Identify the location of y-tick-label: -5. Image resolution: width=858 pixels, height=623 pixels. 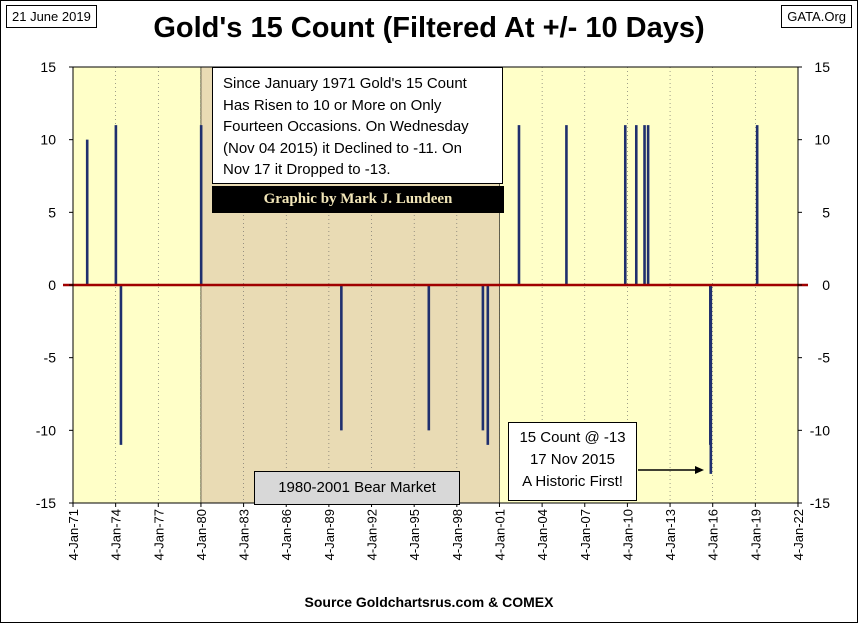
(50, 358).